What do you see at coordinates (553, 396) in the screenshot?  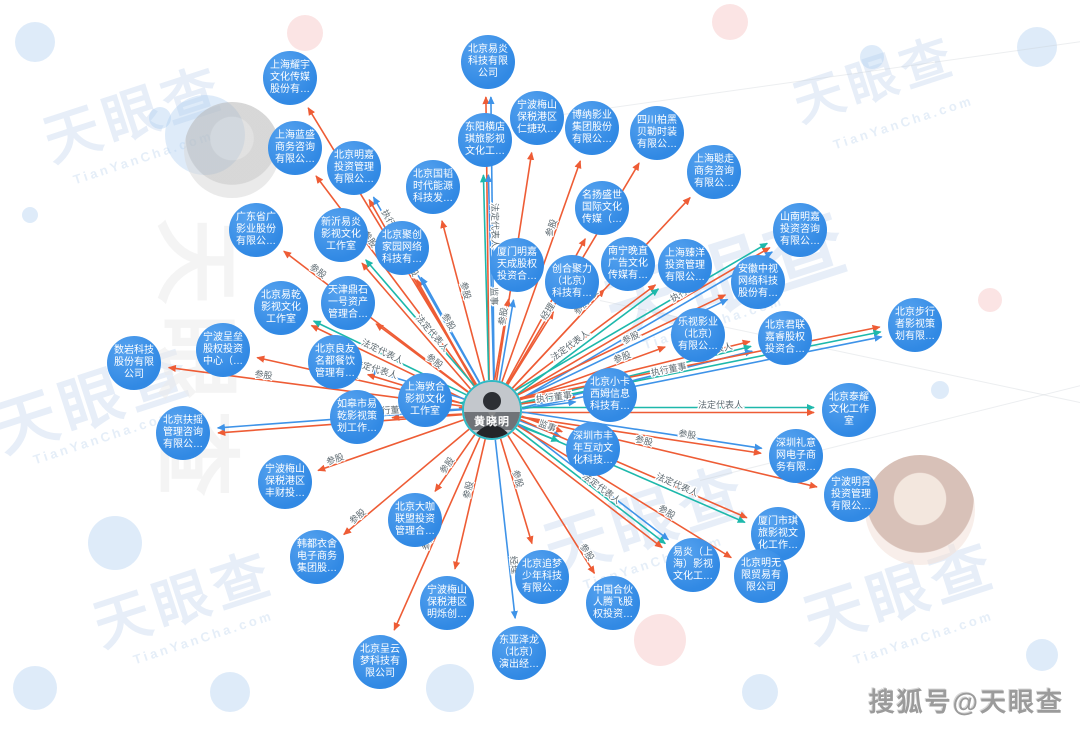 I see `edge-relation-label: 执行董事` at bounding box center [553, 396].